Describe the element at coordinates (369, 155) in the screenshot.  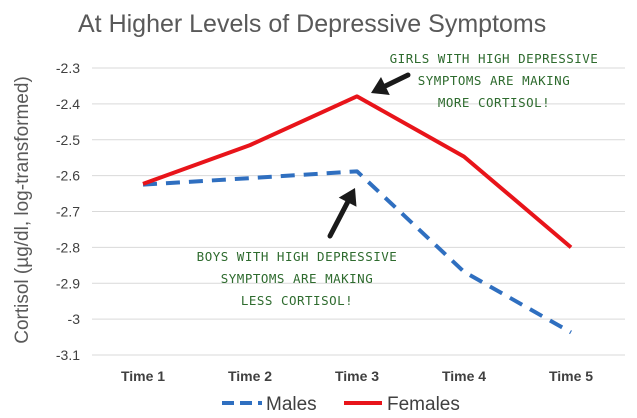
I see `annotation-arrows` at that location.